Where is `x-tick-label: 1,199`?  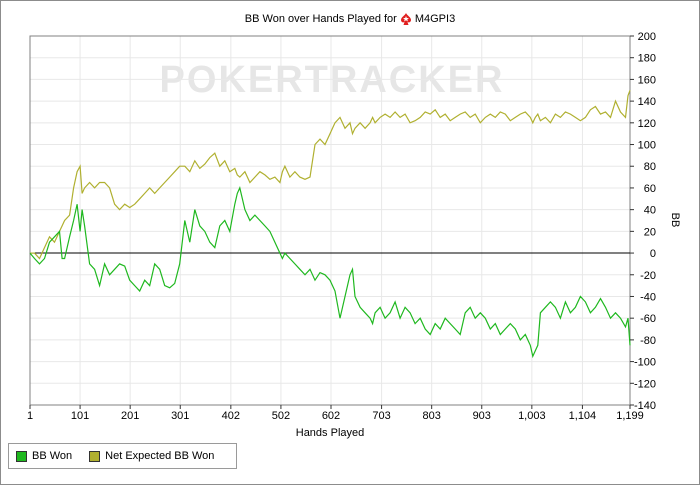 x-tick-label: 1,199 is located at coordinates (630, 416).